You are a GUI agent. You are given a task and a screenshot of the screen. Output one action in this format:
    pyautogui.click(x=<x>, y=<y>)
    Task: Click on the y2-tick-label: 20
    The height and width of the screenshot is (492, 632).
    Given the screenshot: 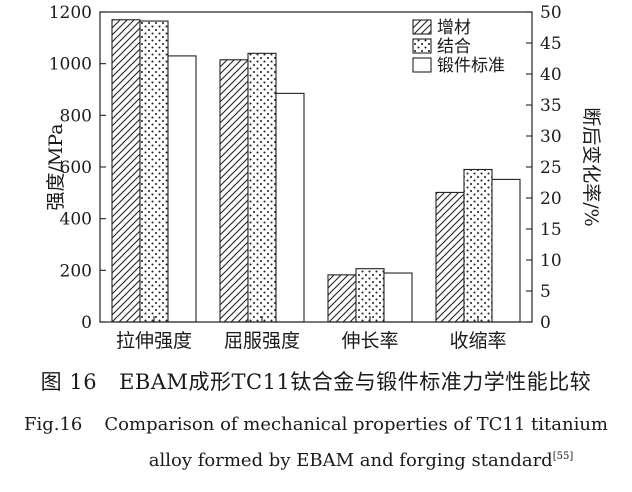 What is the action you would take?
    pyautogui.click(x=551, y=199)
    